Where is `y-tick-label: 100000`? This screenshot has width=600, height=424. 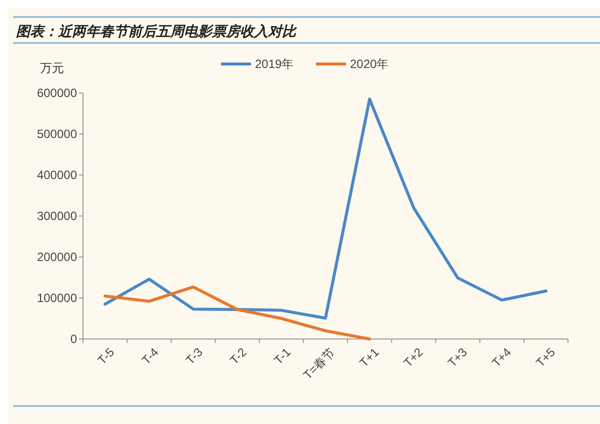 y-tick-label: 100000 is located at coordinates (57, 298).